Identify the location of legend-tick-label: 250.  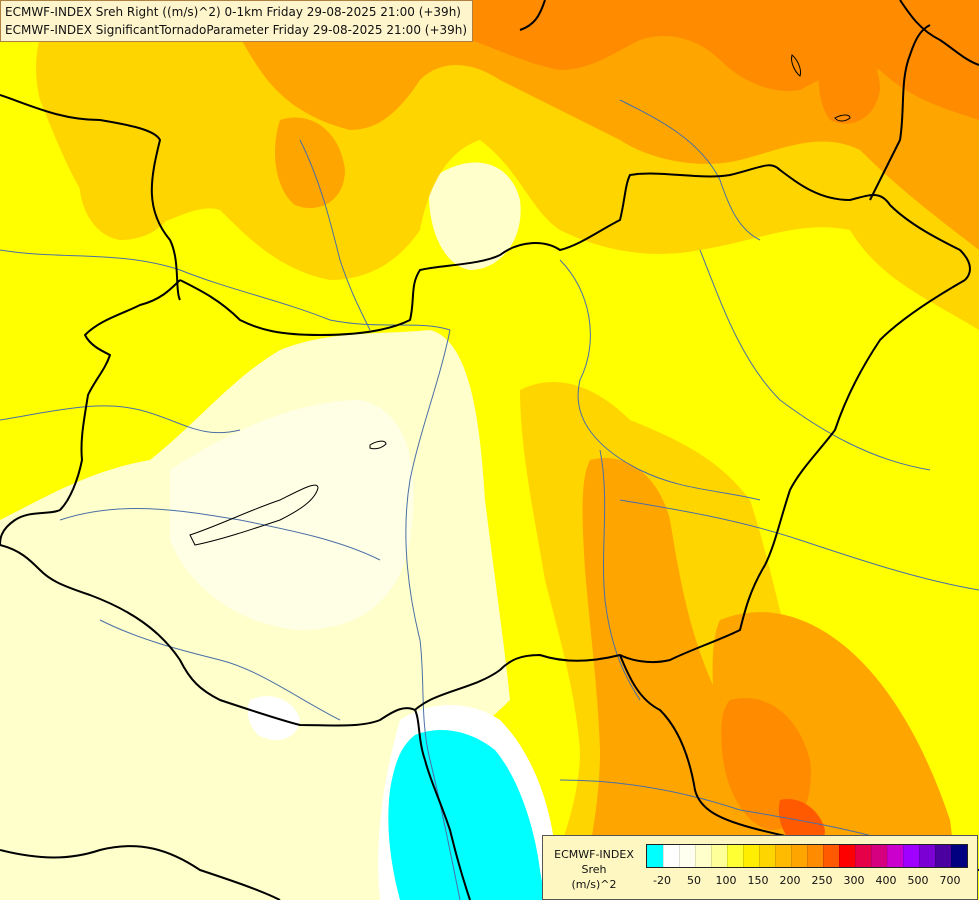
(822, 880).